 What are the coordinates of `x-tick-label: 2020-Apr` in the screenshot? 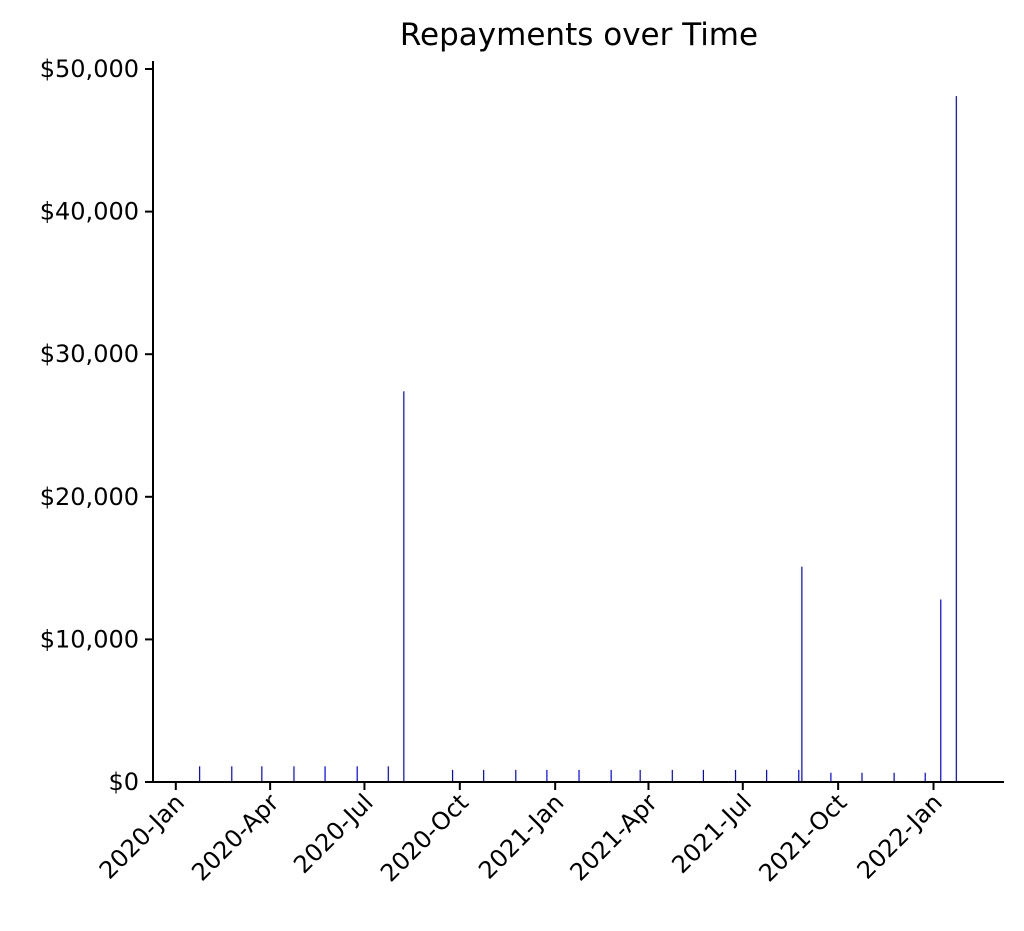 It's located at (235, 837).